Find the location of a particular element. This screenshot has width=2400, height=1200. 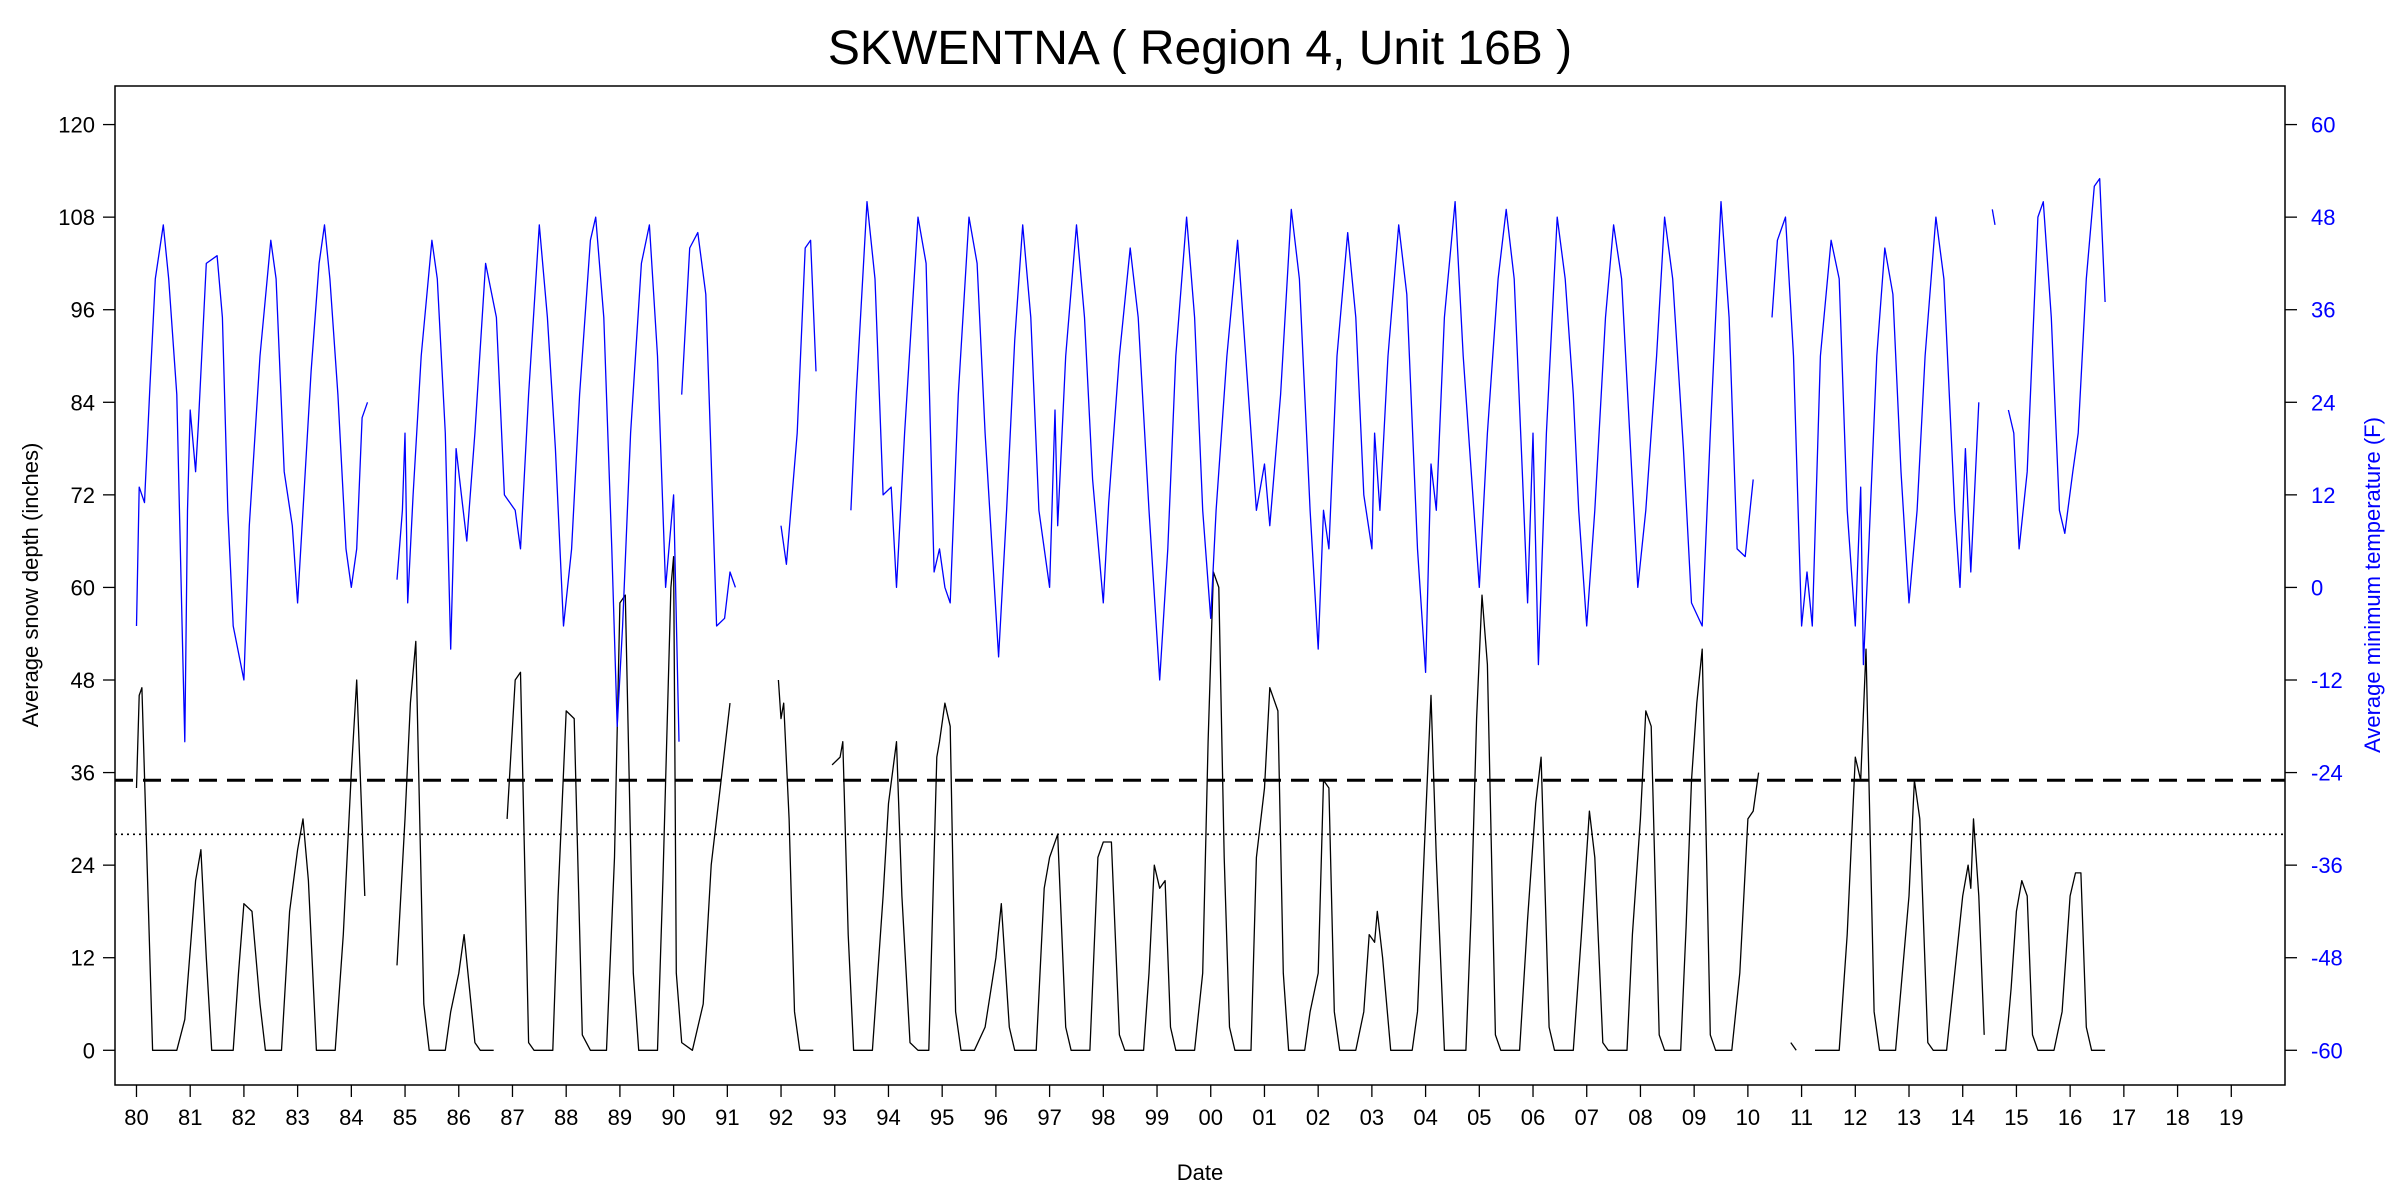

x-tick-label: 14 is located at coordinates (1962, 1117).